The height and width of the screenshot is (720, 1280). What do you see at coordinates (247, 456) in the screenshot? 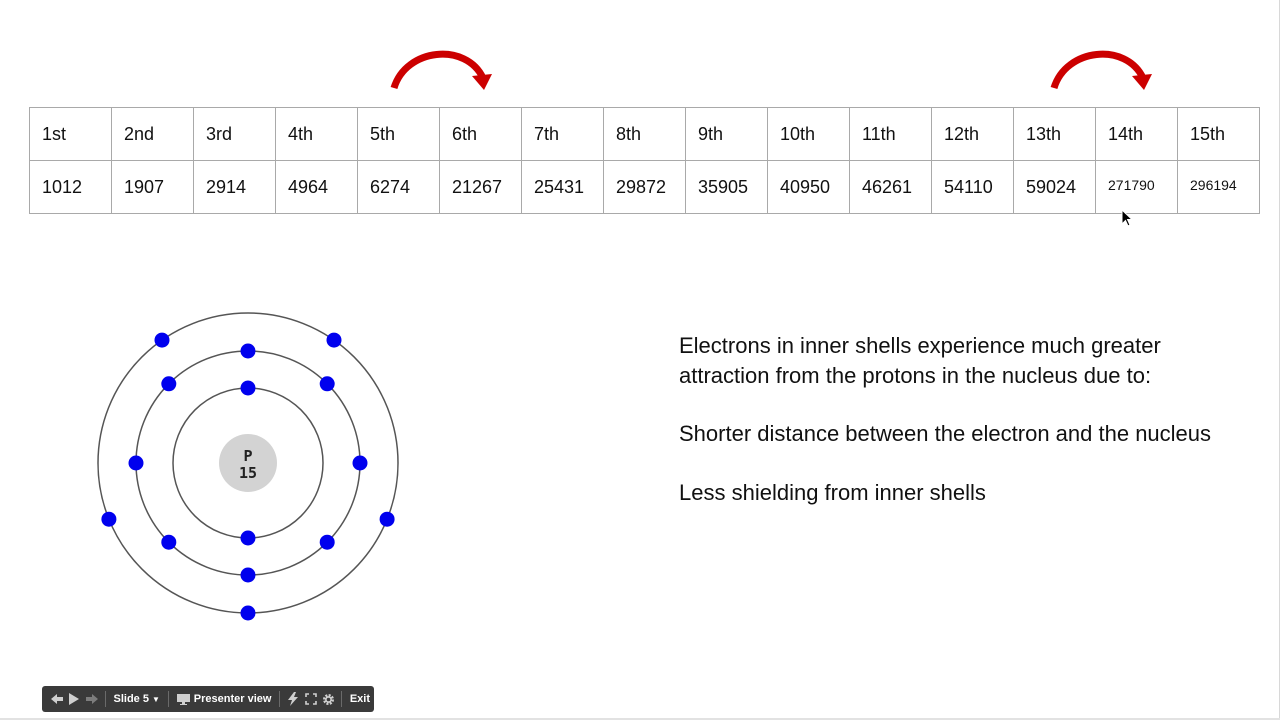
I see `nucleus-symbol: P` at bounding box center [247, 456].